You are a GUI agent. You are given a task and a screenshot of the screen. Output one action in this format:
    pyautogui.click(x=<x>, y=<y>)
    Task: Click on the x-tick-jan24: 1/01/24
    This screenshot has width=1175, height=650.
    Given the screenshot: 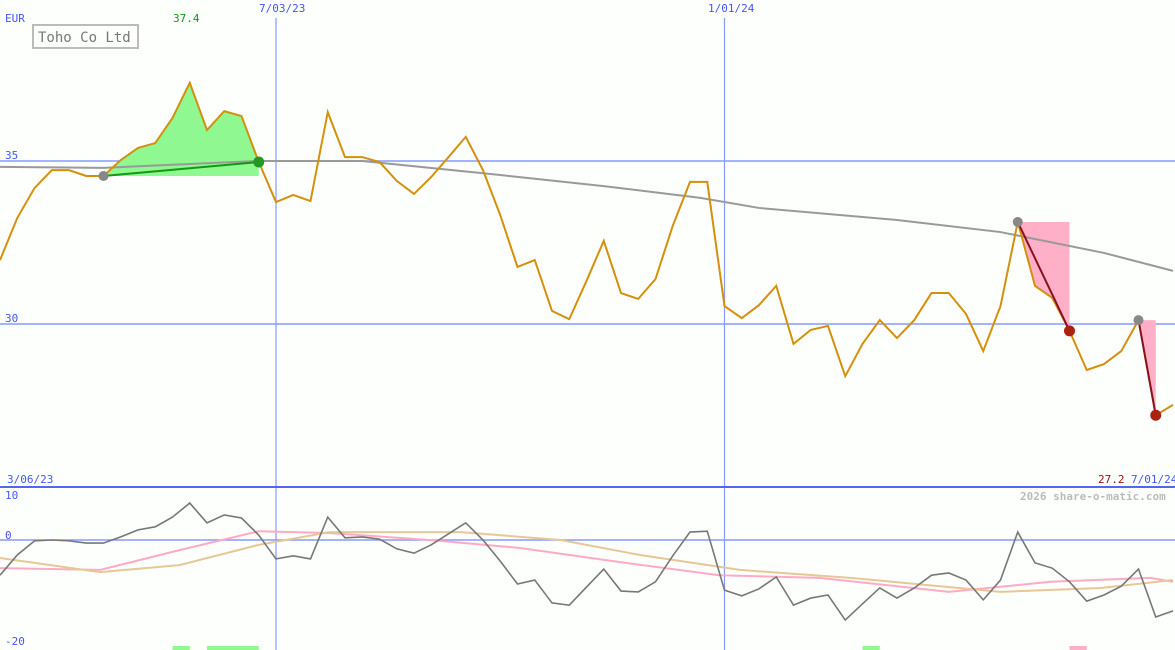 What is the action you would take?
    pyautogui.click(x=731, y=8)
    